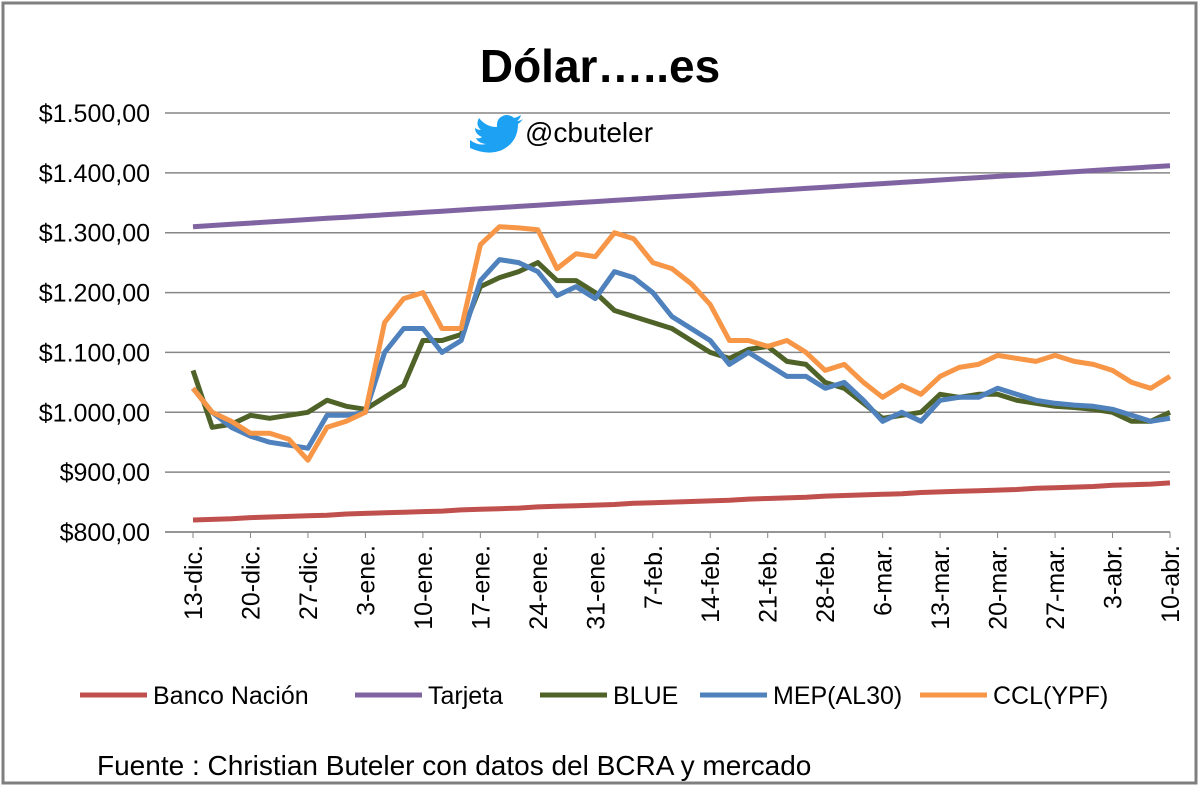 The height and width of the screenshot is (787, 1200). I want to click on x-tick-label: 17-ene., so click(481, 587).